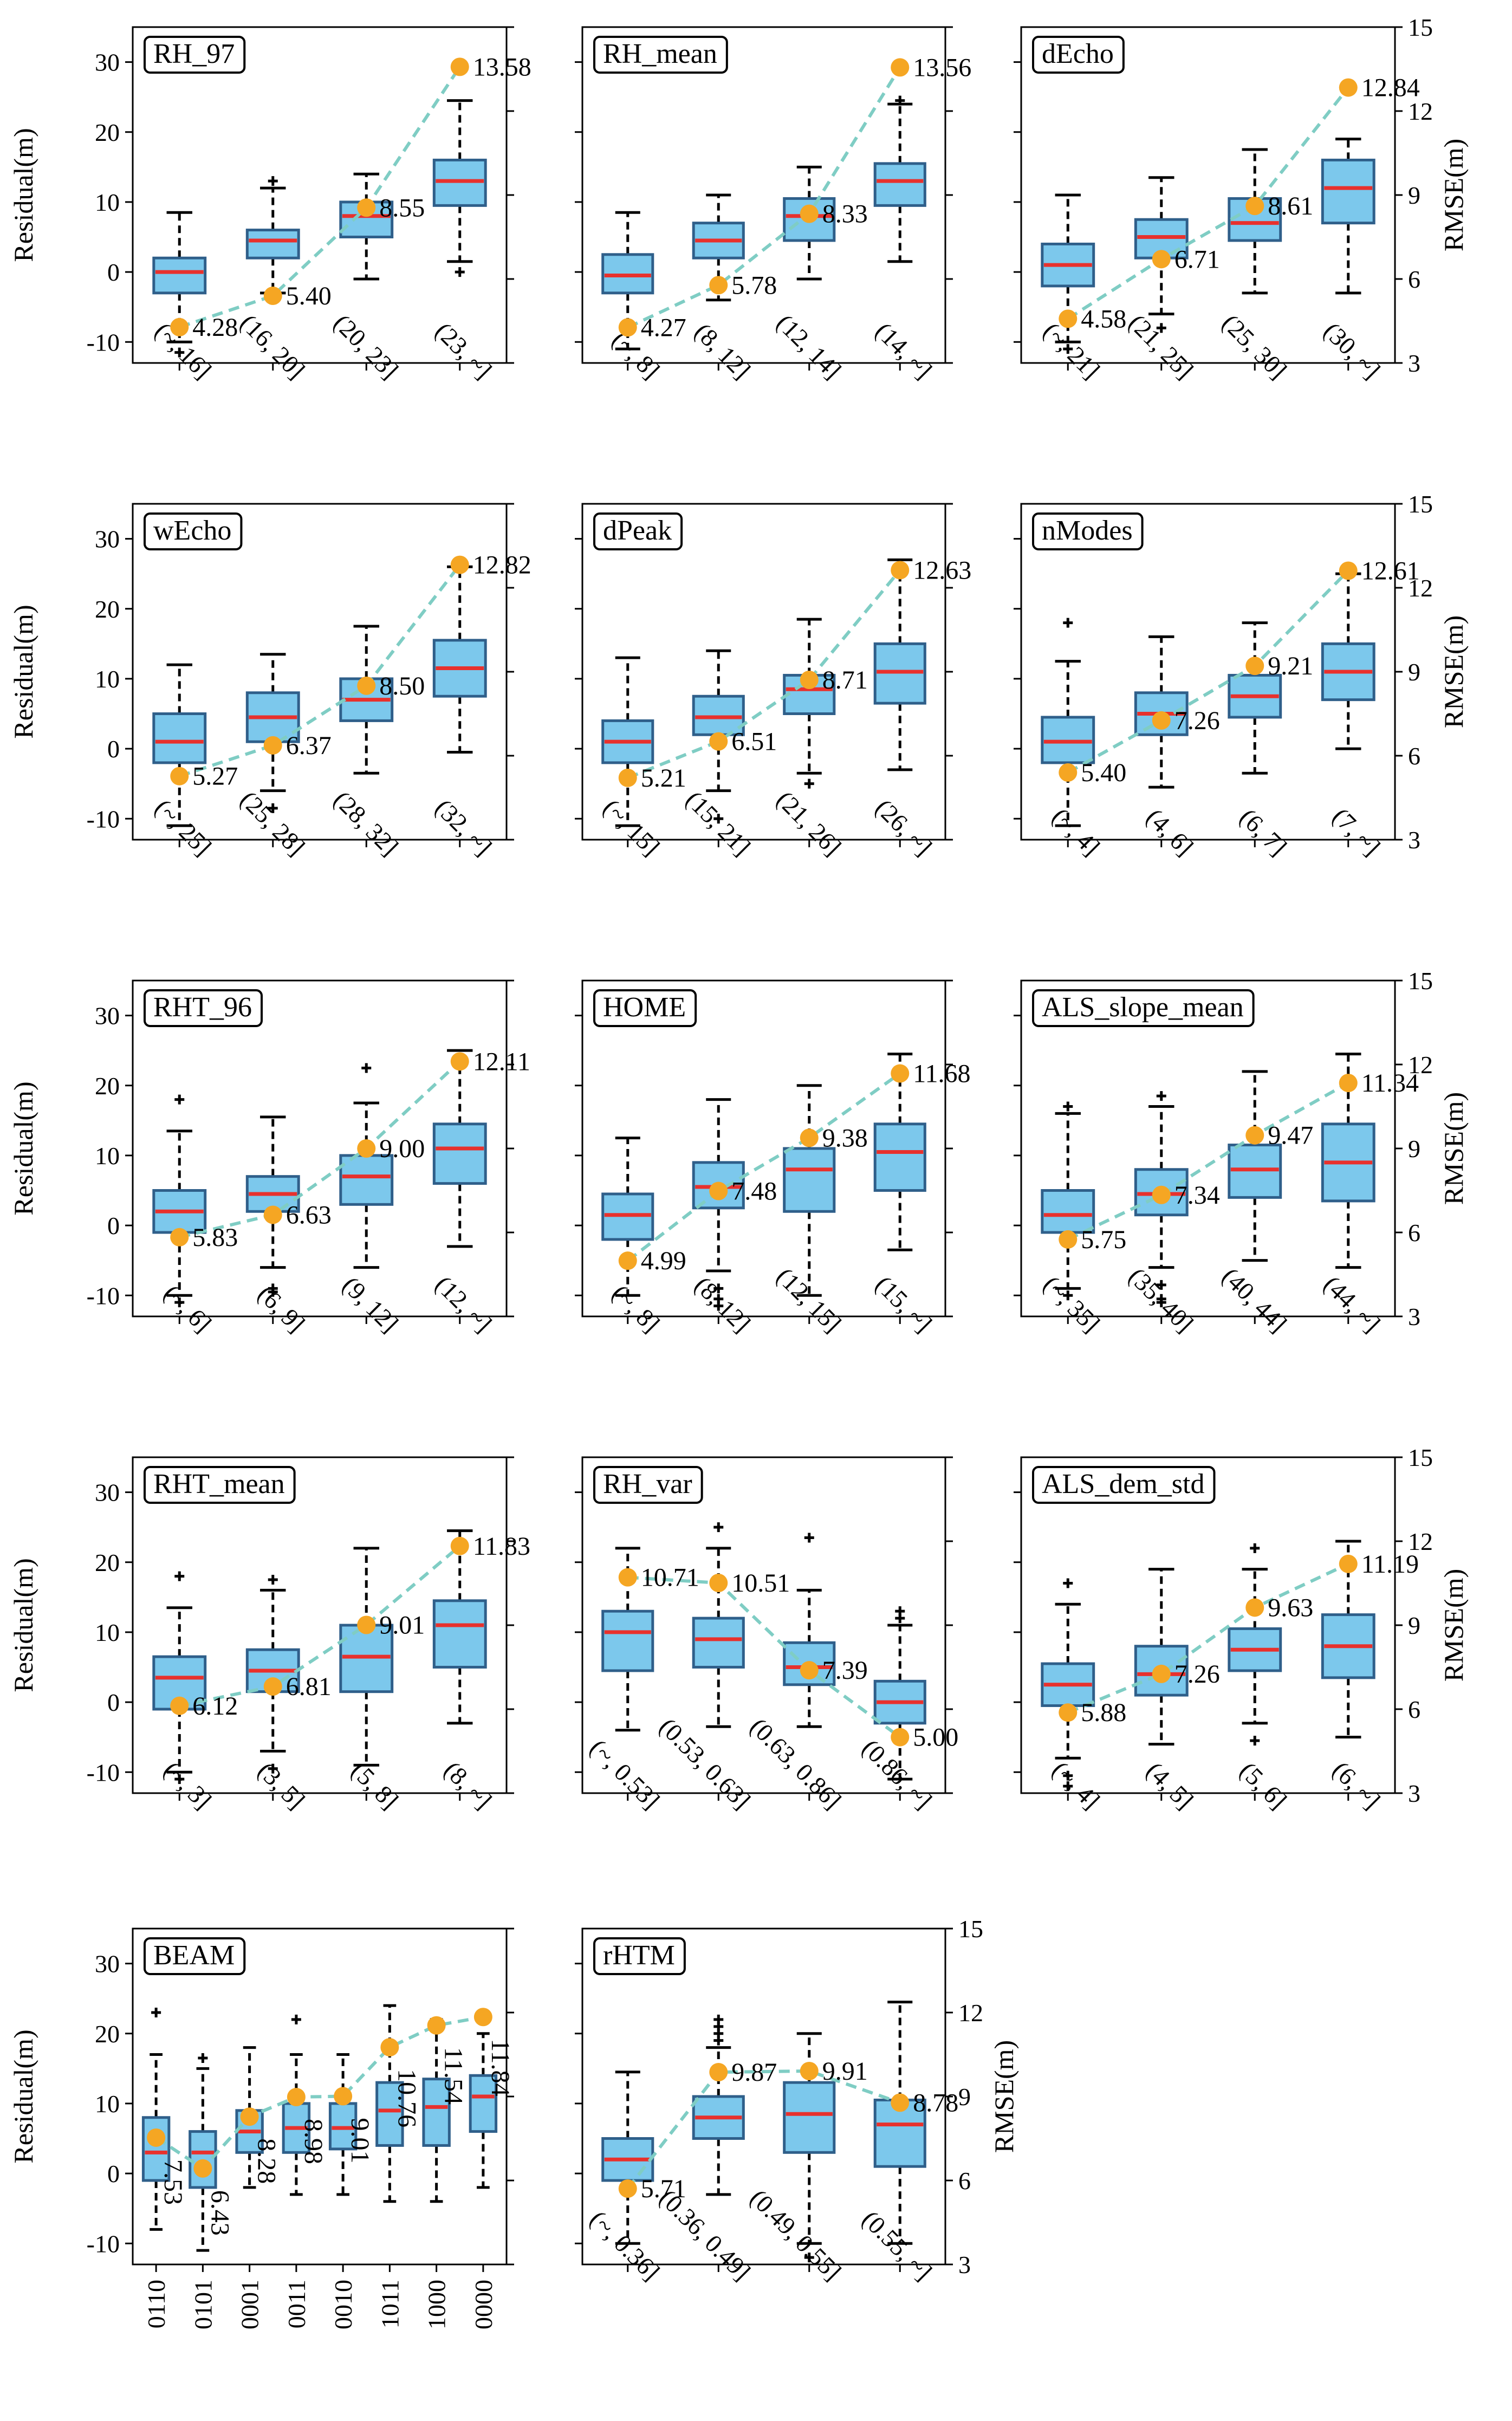  What do you see at coordinates (942, 570) in the screenshot?
I see `rmse-value-label: 12.63` at bounding box center [942, 570].